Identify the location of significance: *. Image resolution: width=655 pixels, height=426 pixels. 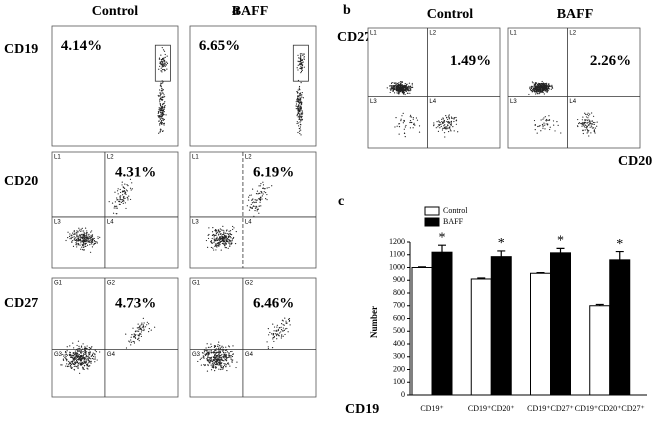
(560, 241).